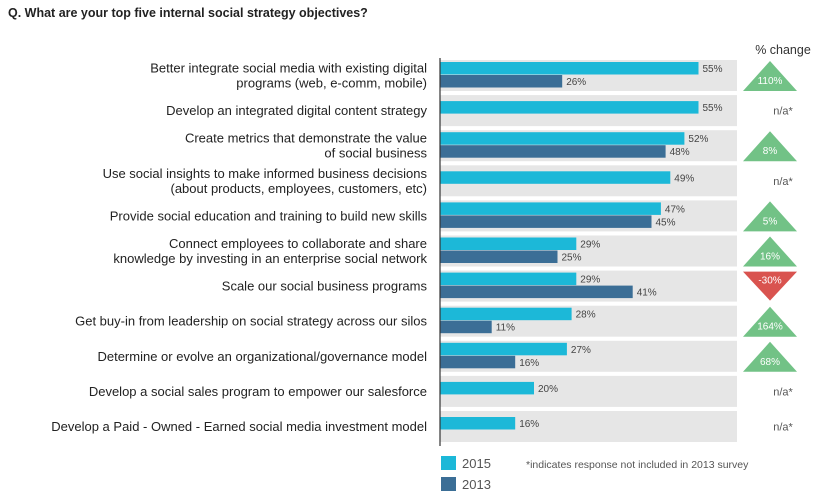 The image size is (832, 499). Describe the element at coordinates (666, 222) in the screenshot. I see `bar-value-label: 45%` at that location.